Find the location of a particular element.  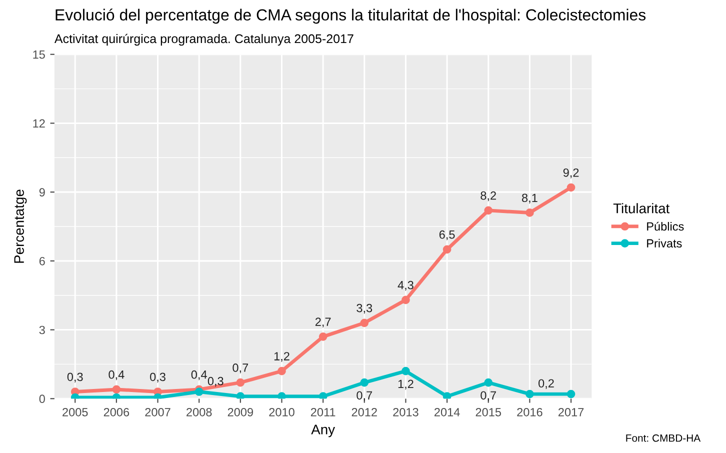

y-tick-label: 3 is located at coordinates (42, 330).